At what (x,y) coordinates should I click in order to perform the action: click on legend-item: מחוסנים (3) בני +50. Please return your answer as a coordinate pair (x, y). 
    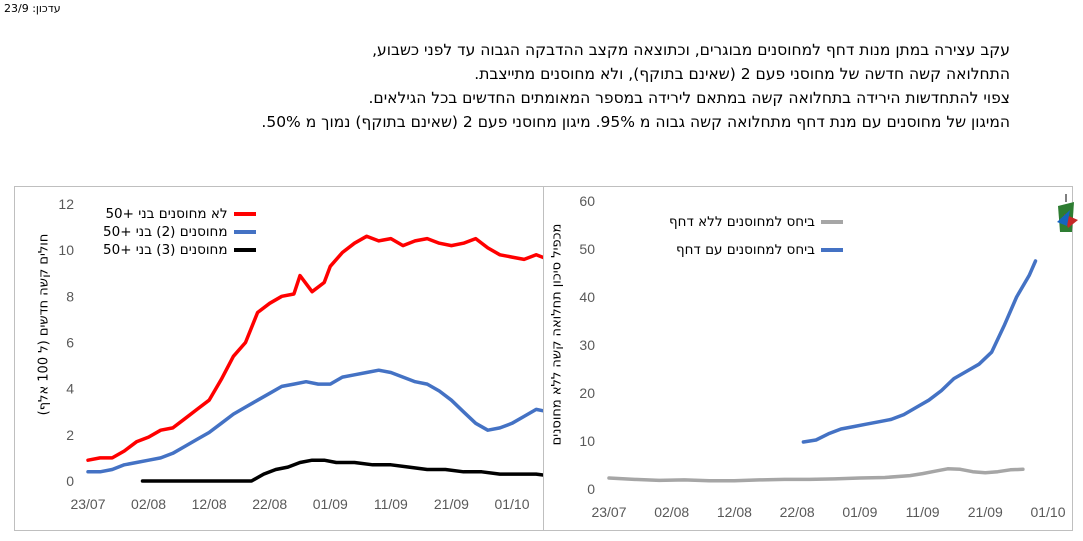
    Looking at the image, I should click on (179, 250).